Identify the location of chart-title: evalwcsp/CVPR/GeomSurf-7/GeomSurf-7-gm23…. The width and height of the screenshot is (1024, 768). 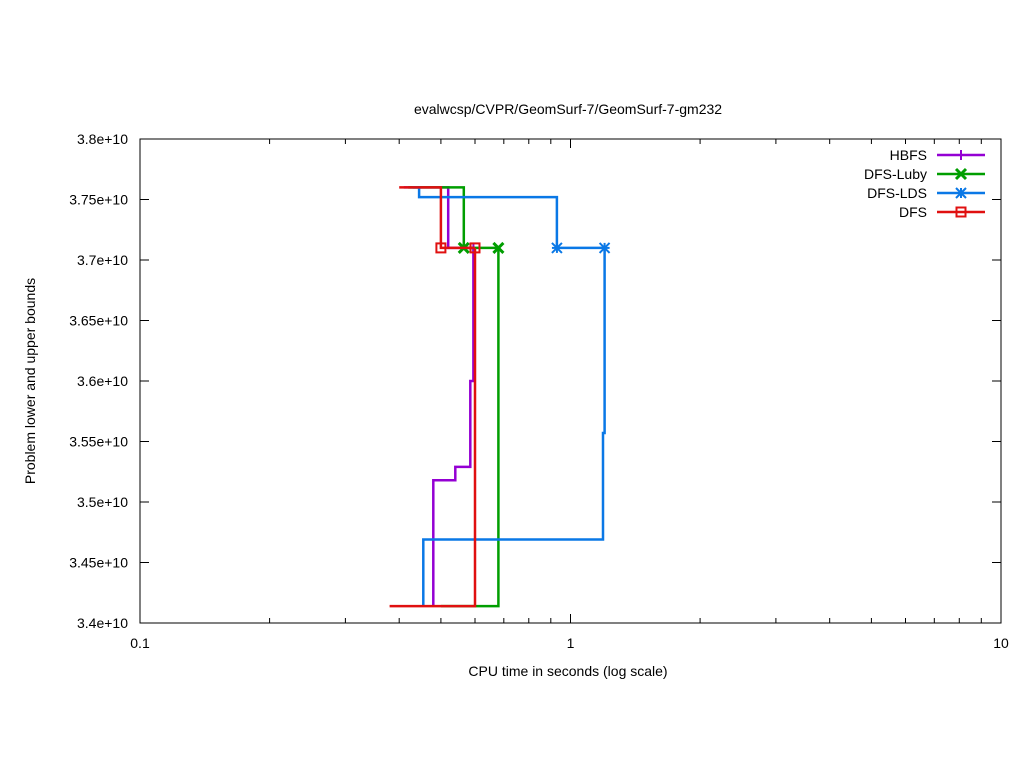
(568, 109).